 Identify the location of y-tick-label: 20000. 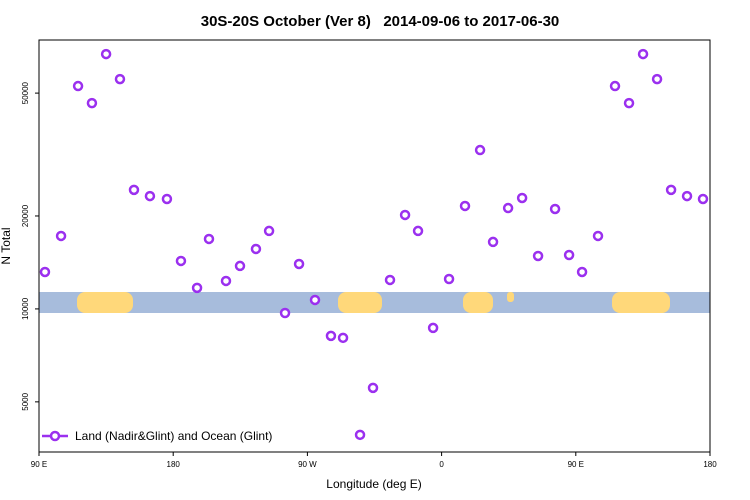
(25, 215).